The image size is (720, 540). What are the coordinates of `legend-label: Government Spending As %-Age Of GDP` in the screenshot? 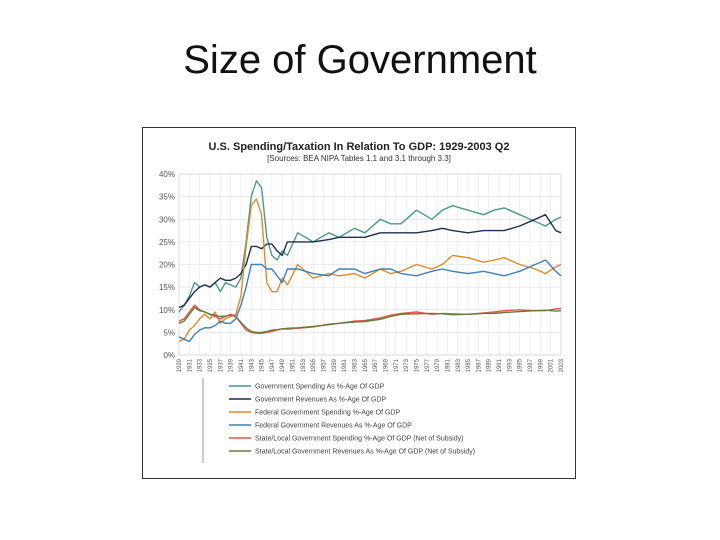 It's located at (320, 387).